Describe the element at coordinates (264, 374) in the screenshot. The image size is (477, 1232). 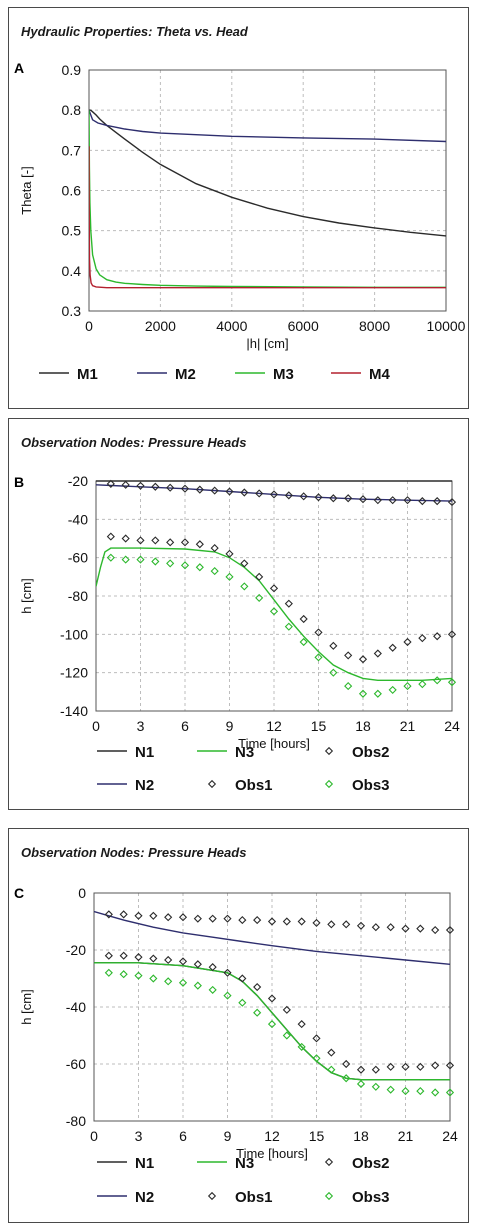
I see `legend-item: M3` at that location.